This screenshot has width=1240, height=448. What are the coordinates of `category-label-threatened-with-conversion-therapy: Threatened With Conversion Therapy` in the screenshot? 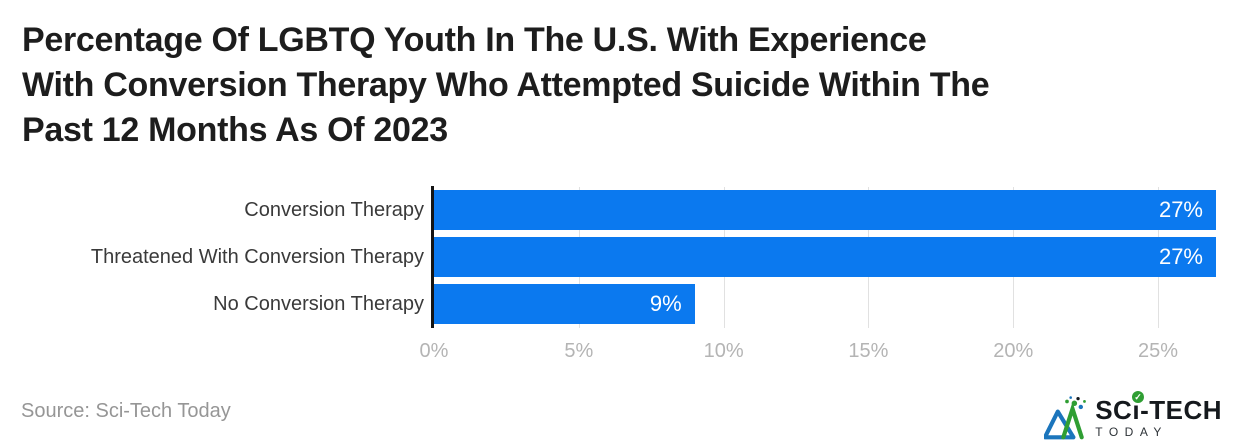 It's located at (257, 256).